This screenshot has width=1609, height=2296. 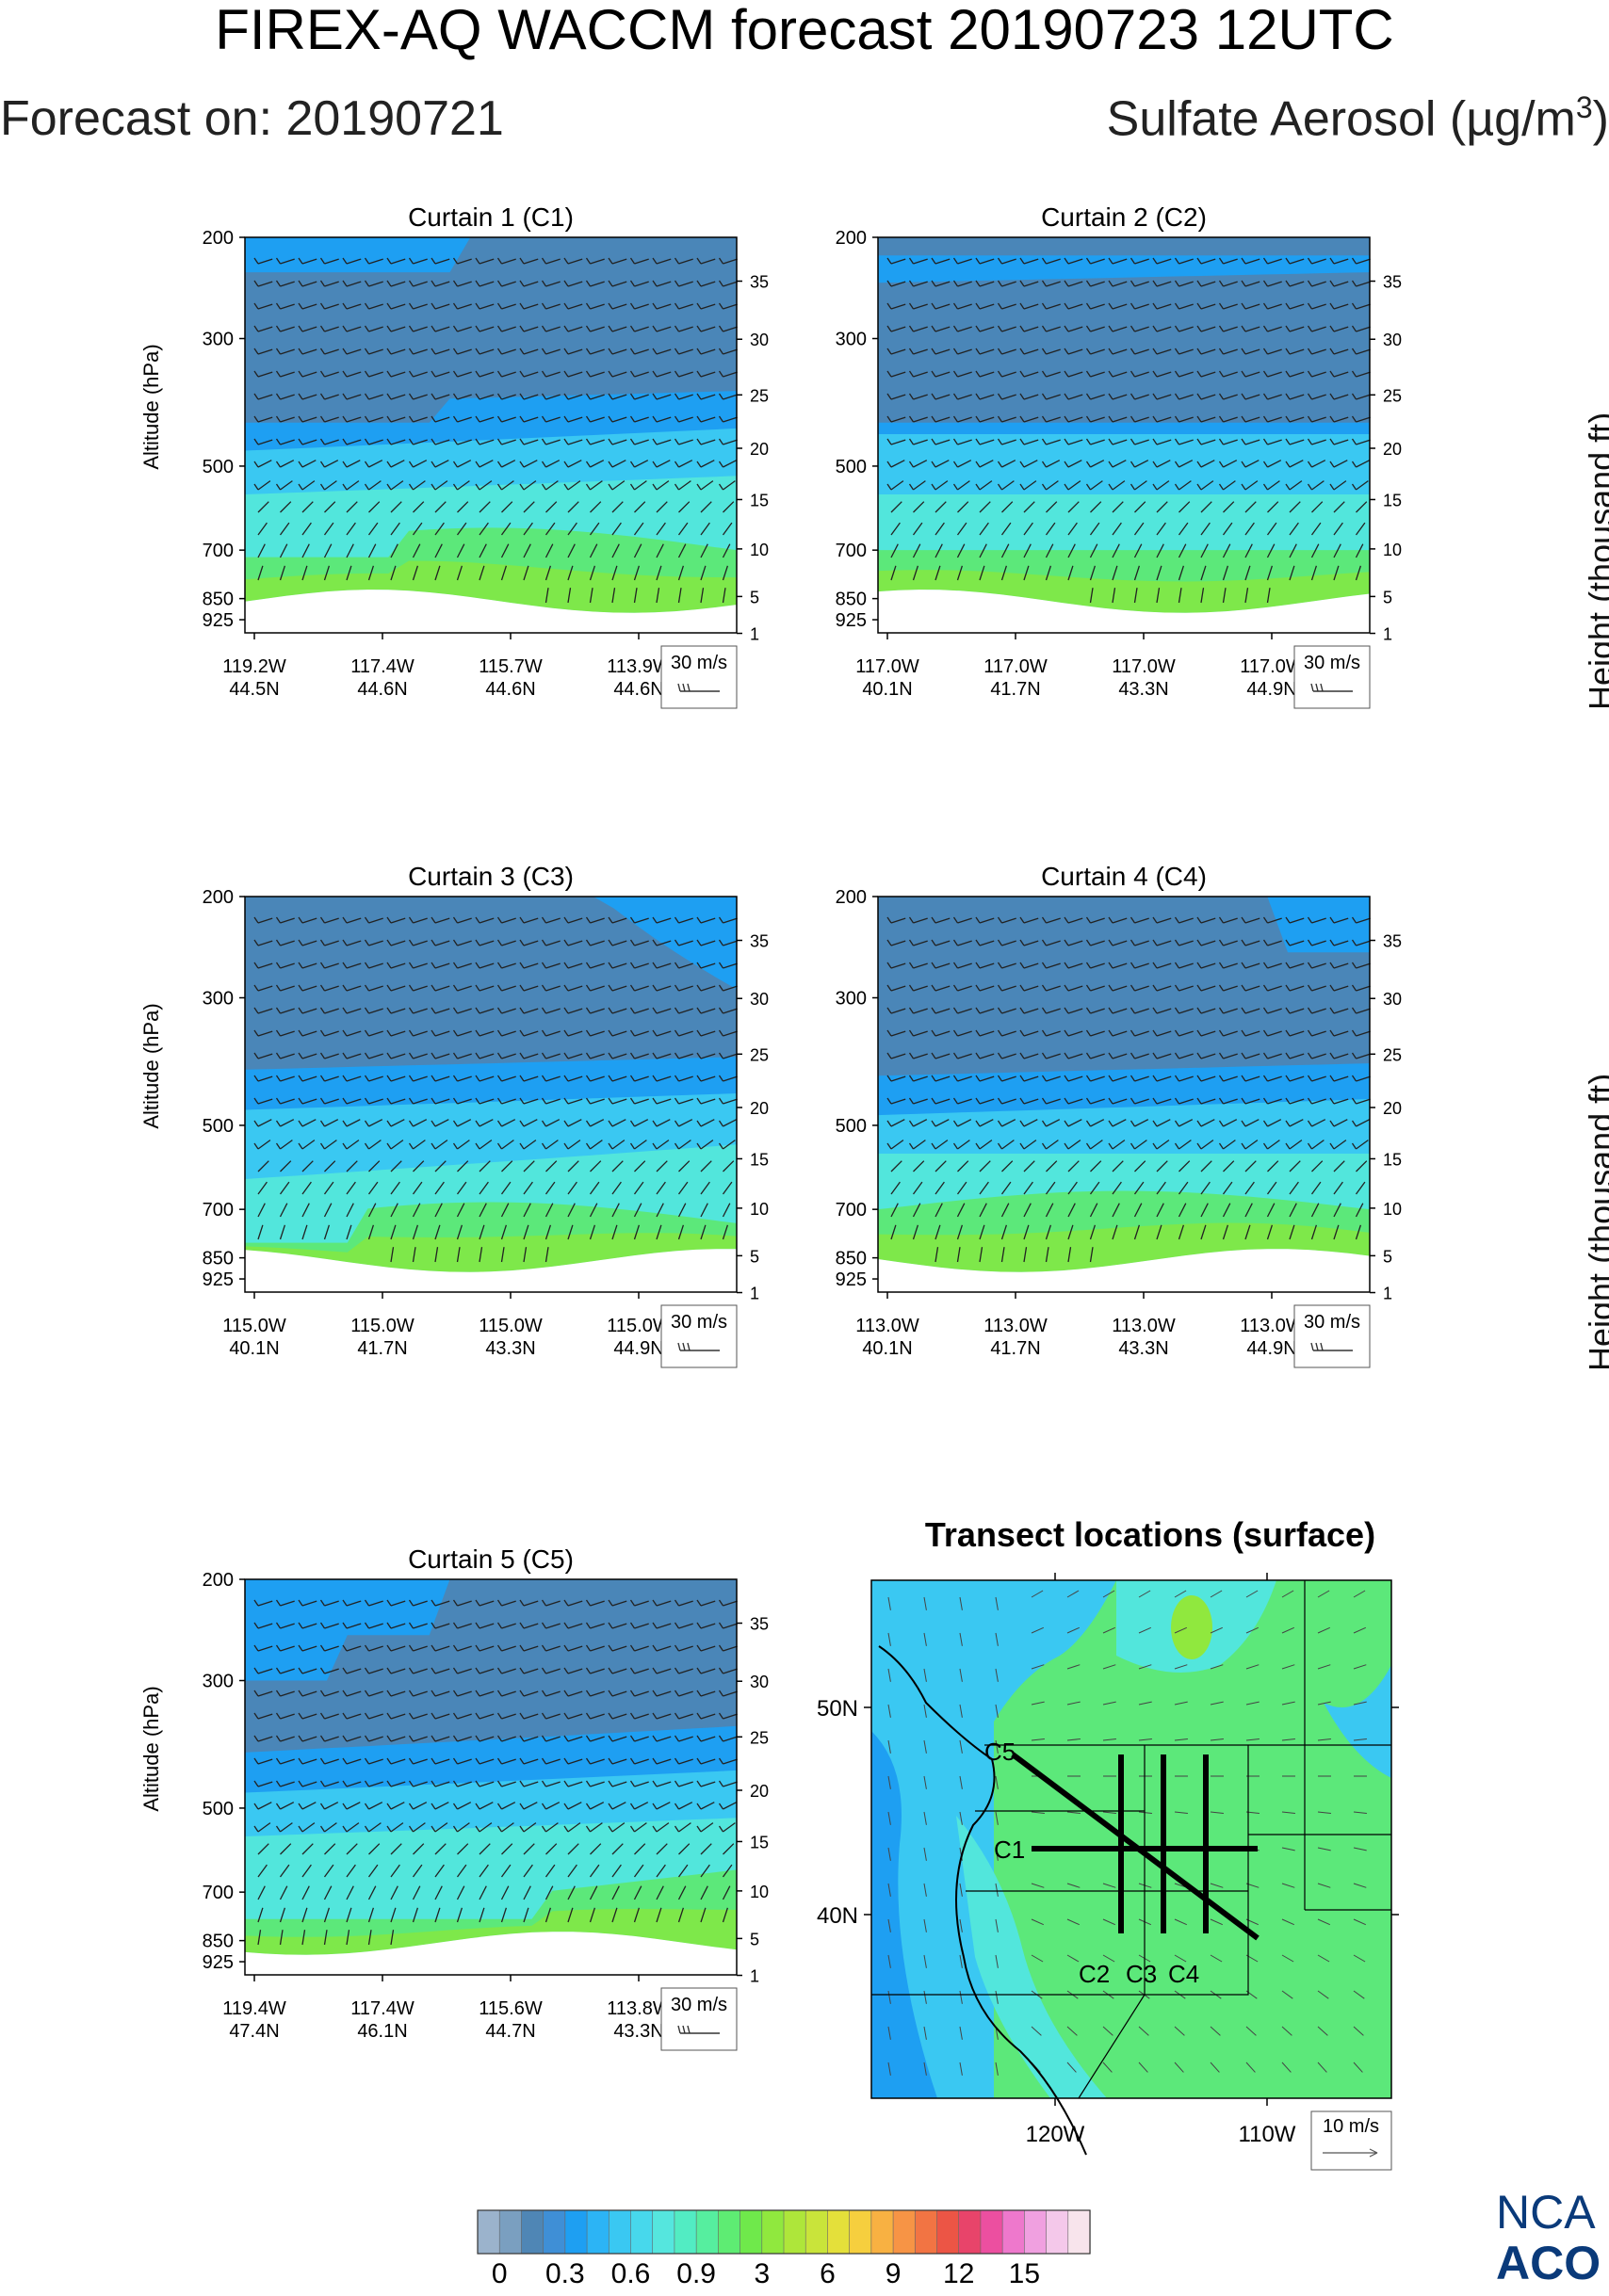 I want to click on y-tick-label: 850, so click(x=218, y=600).